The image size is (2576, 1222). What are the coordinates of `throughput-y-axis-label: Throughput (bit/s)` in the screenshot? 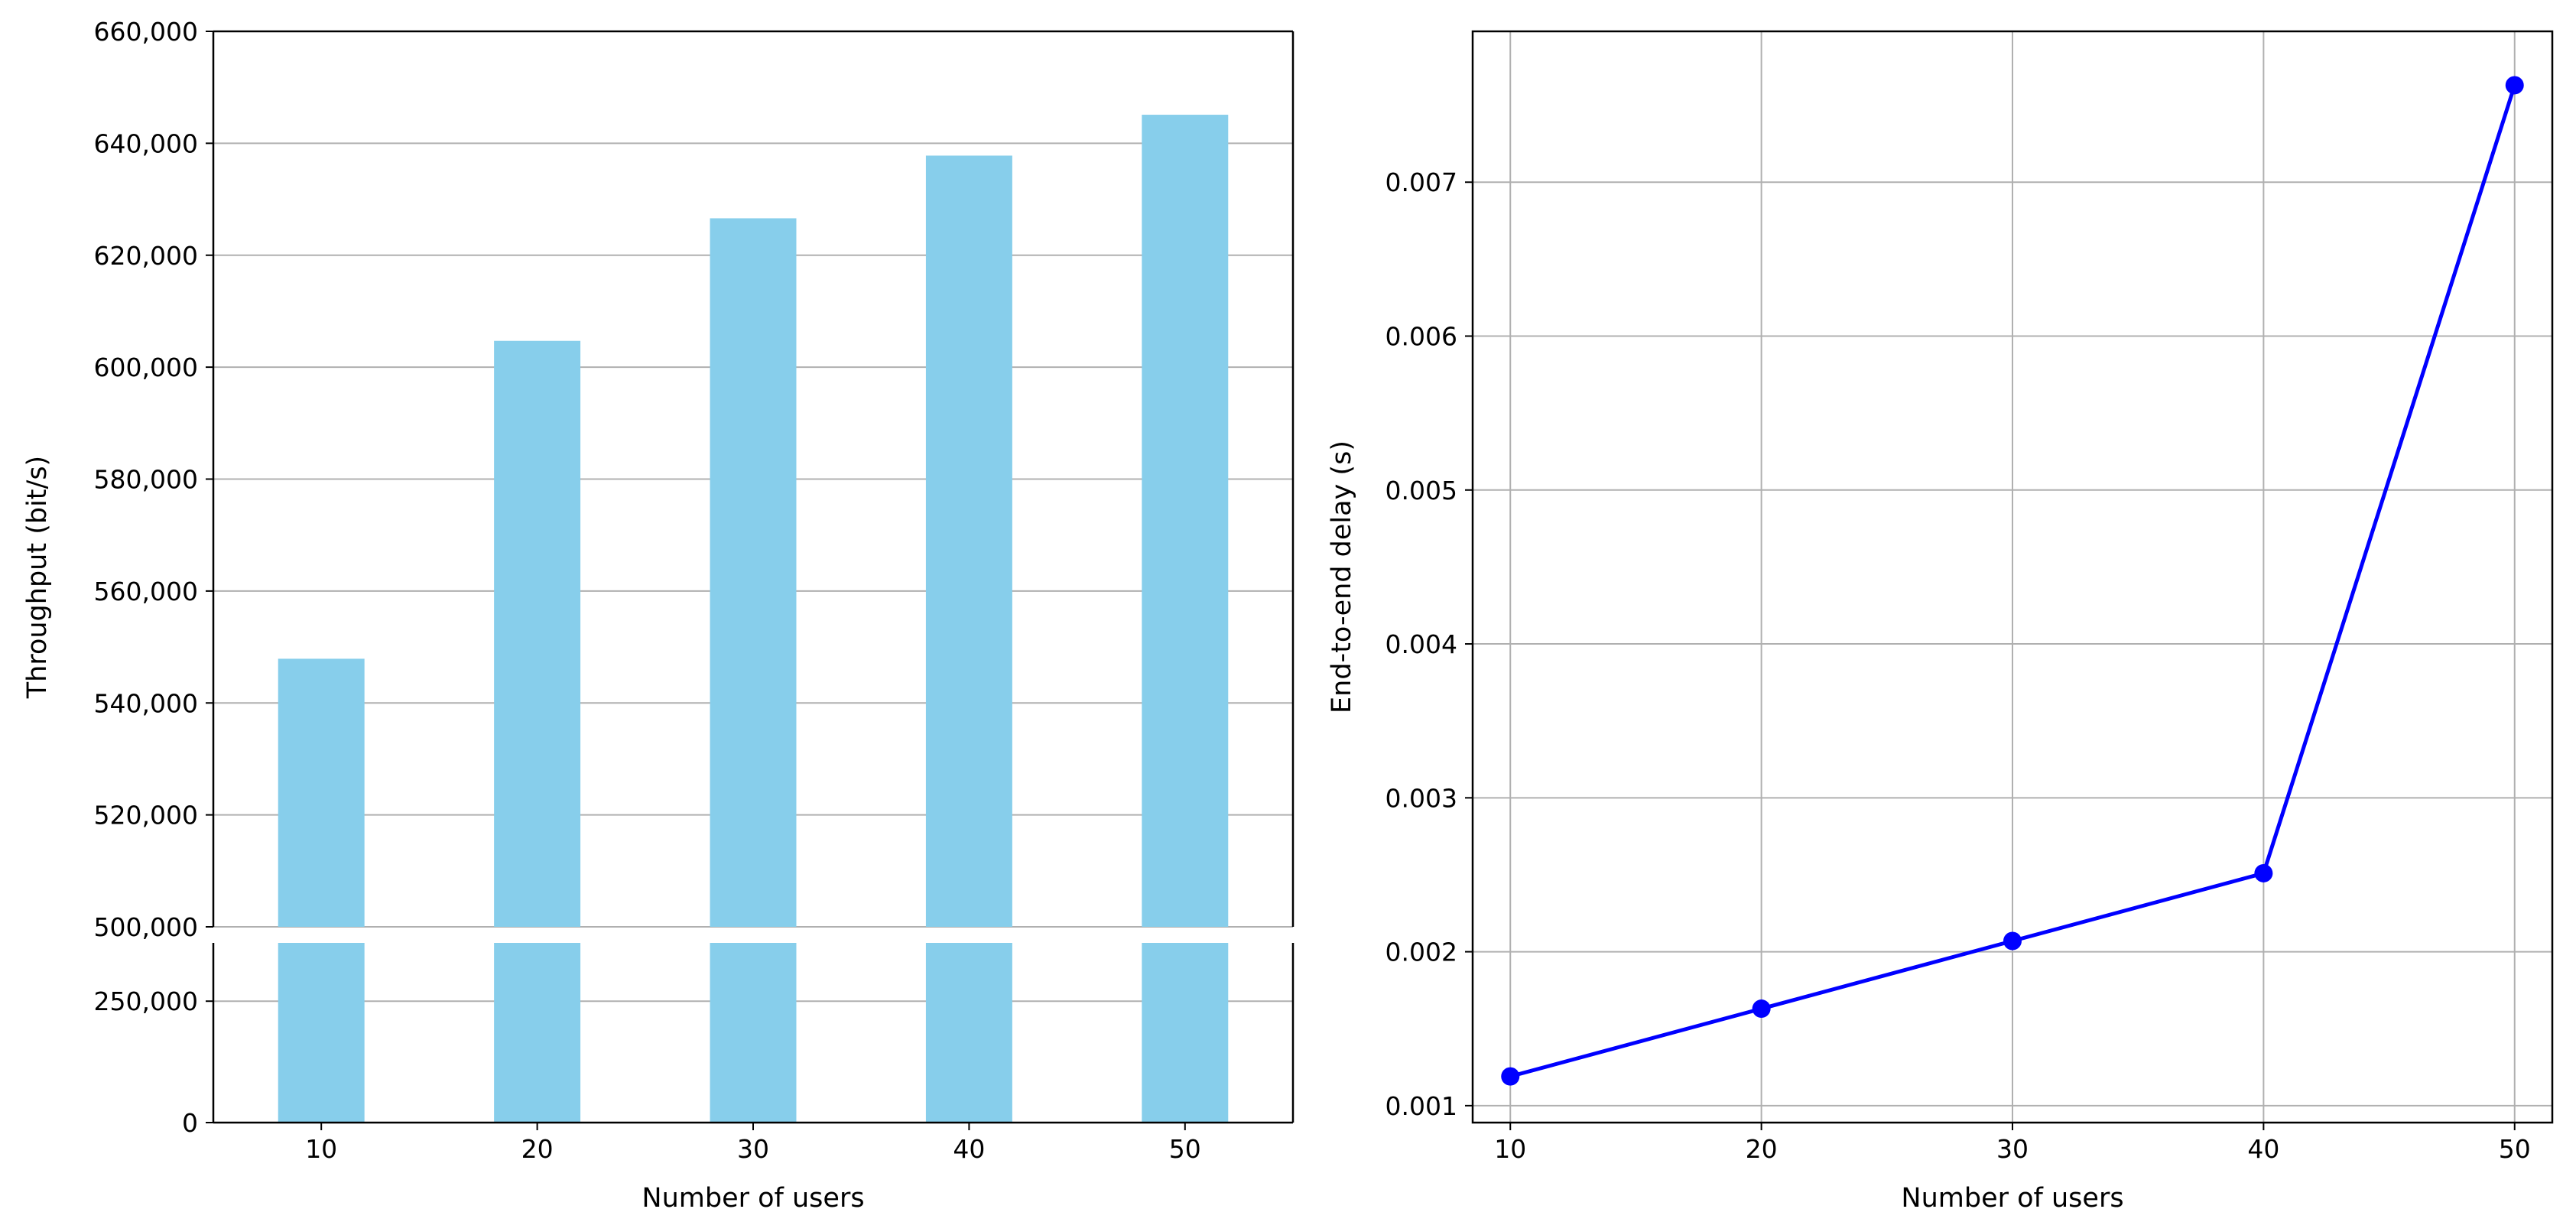 It's located at (37, 577).